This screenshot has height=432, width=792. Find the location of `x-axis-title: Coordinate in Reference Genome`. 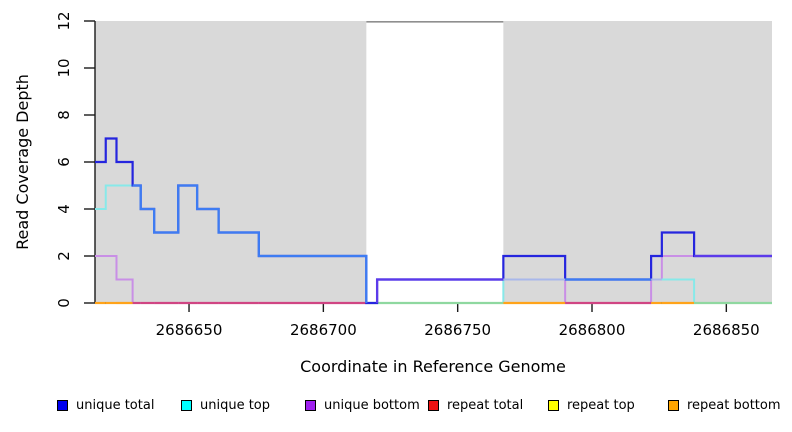

x-axis-title: Coordinate in Reference Genome is located at coordinates (433, 366).